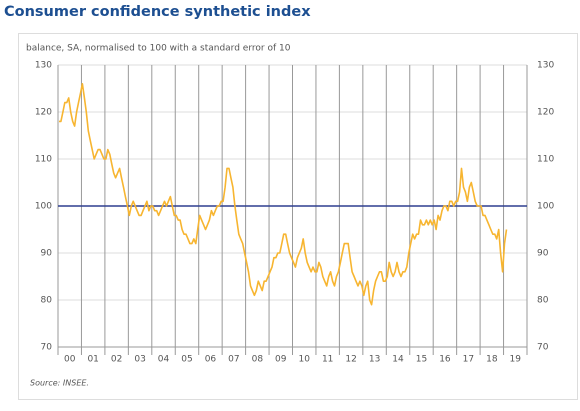 This screenshot has height=411, width=580. Describe the element at coordinates (164, 360) in the screenshot. I see `x-tick-label: 04` at that location.